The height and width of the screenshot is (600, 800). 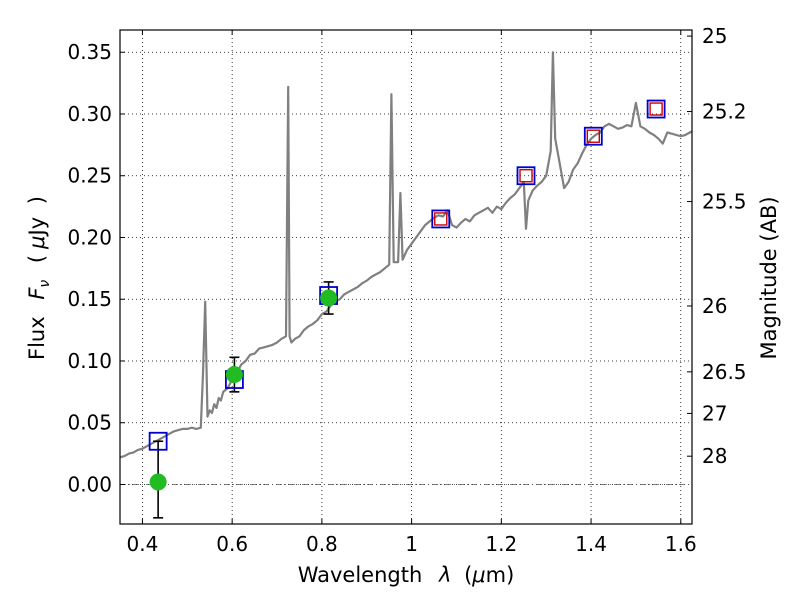 I want to click on x-tick-label: 0.6, so click(x=232, y=544).